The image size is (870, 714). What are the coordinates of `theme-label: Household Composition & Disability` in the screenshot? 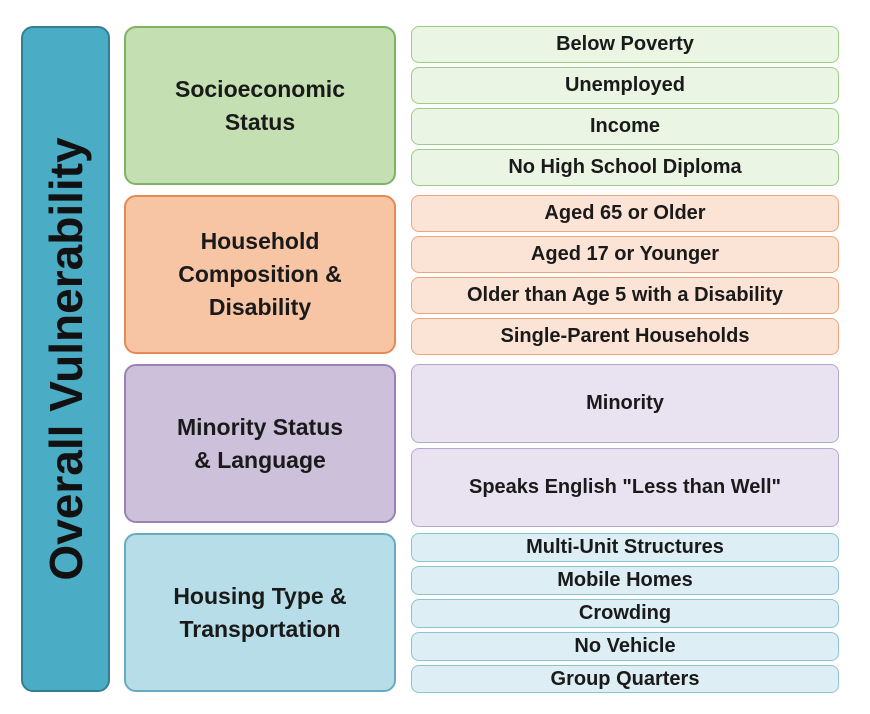 It's located at (260, 274).